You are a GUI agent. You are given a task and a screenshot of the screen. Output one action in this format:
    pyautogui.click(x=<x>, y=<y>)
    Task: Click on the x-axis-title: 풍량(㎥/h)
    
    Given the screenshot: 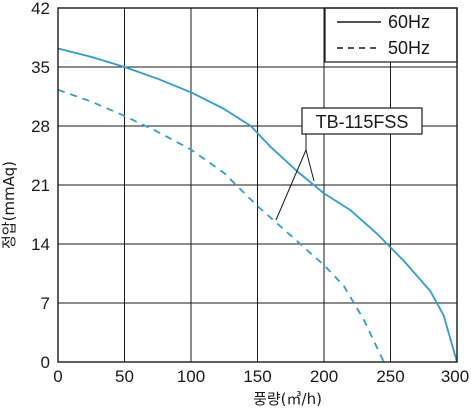 What is the action you would take?
    pyautogui.click(x=287, y=399)
    